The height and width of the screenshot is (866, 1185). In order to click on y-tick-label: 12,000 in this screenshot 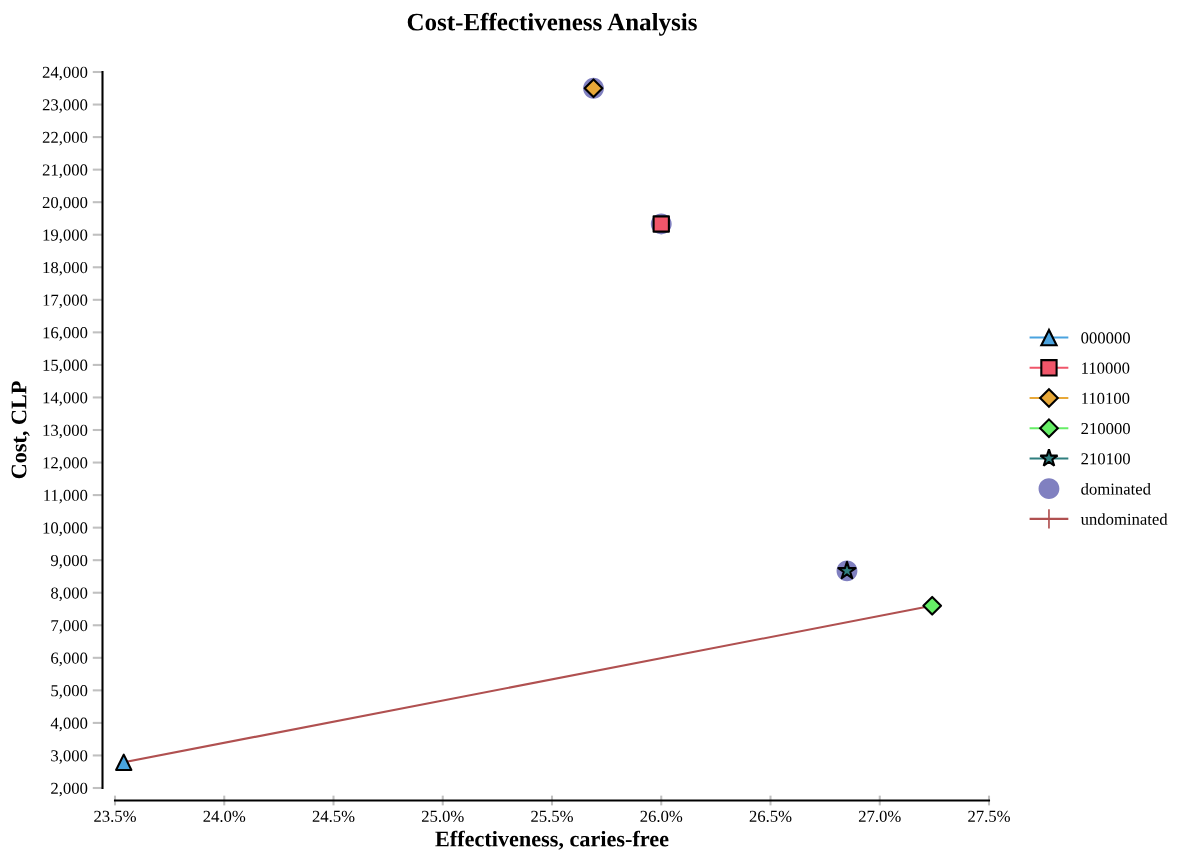, I will do `click(65, 464)`.